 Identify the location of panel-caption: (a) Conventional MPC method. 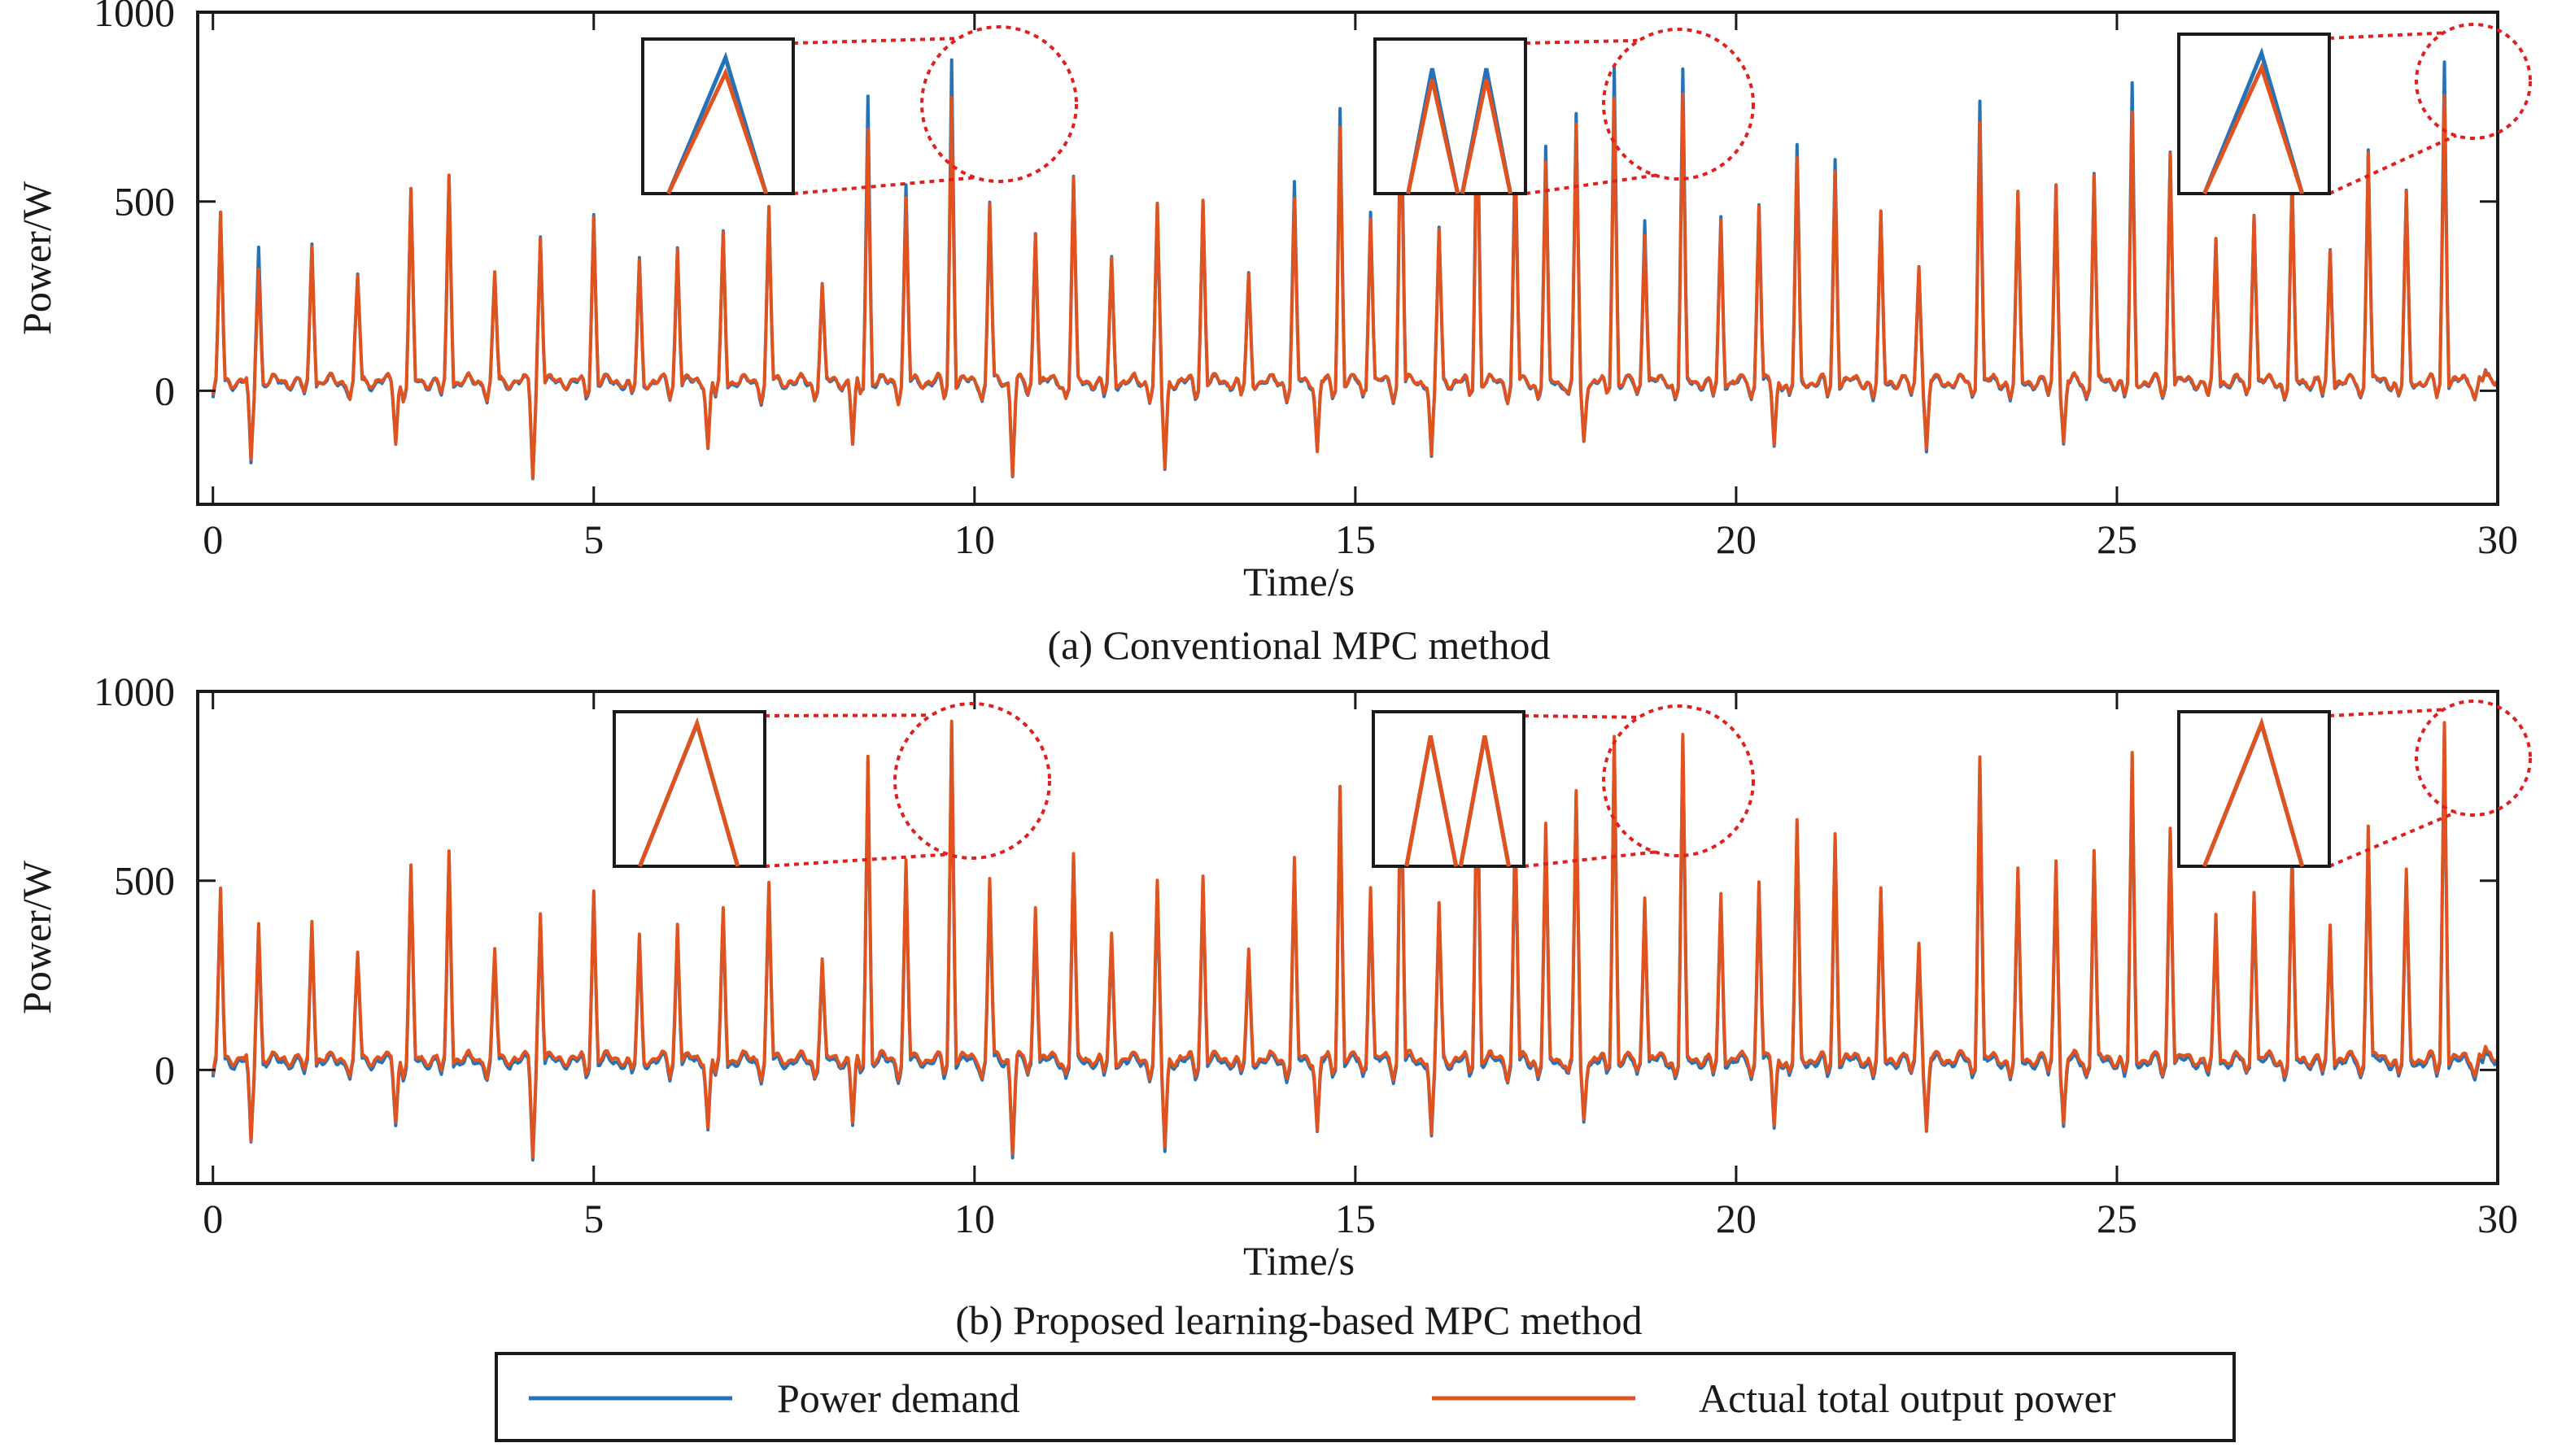
(1299, 645).